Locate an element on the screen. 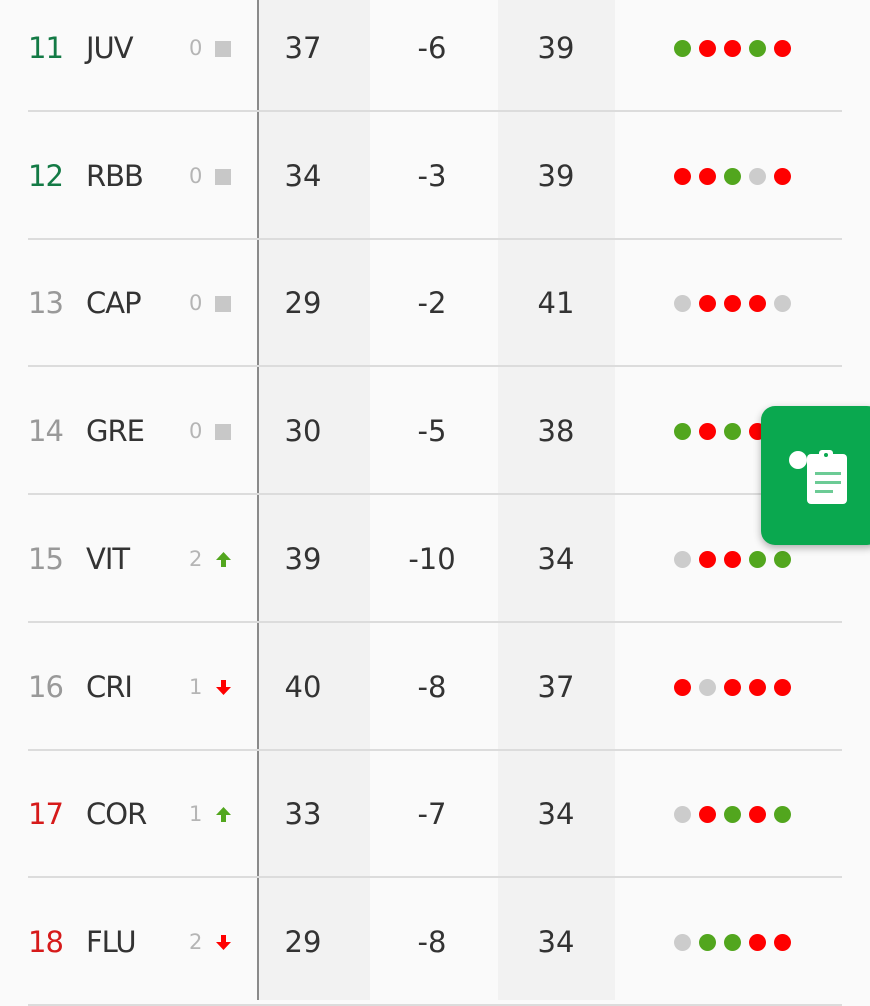 The width and height of the screenshot is (870, 1006). stat-2: -7 is located at coordinates (432, 814).